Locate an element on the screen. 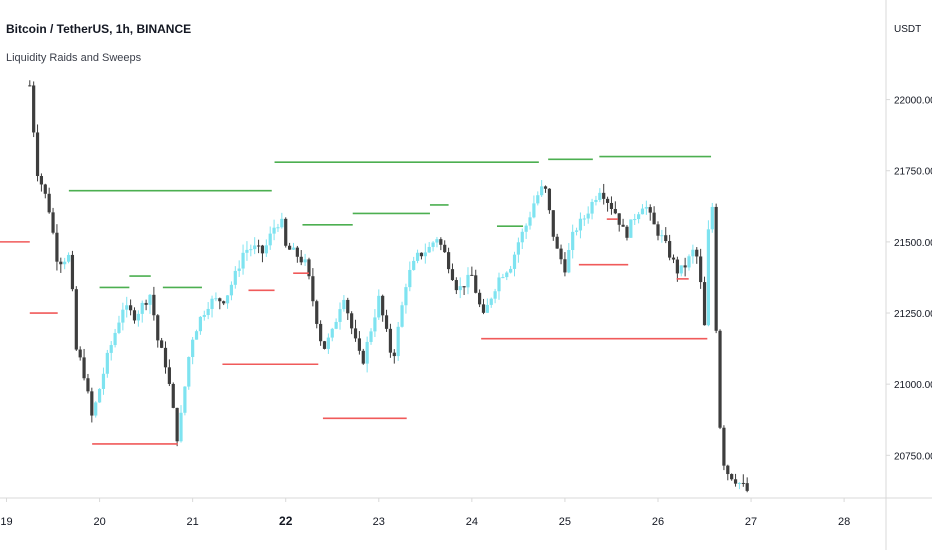 This screenshot has width=932, height=550. x-tick-label: 28 is located at coordinates (844, 522).